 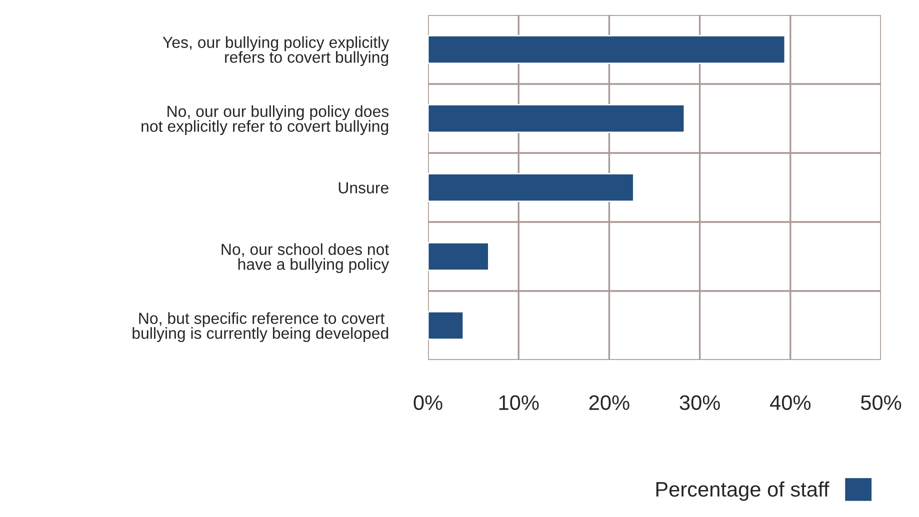 I want to click on x-tick-label: 50%, so click(x=881, y=402).